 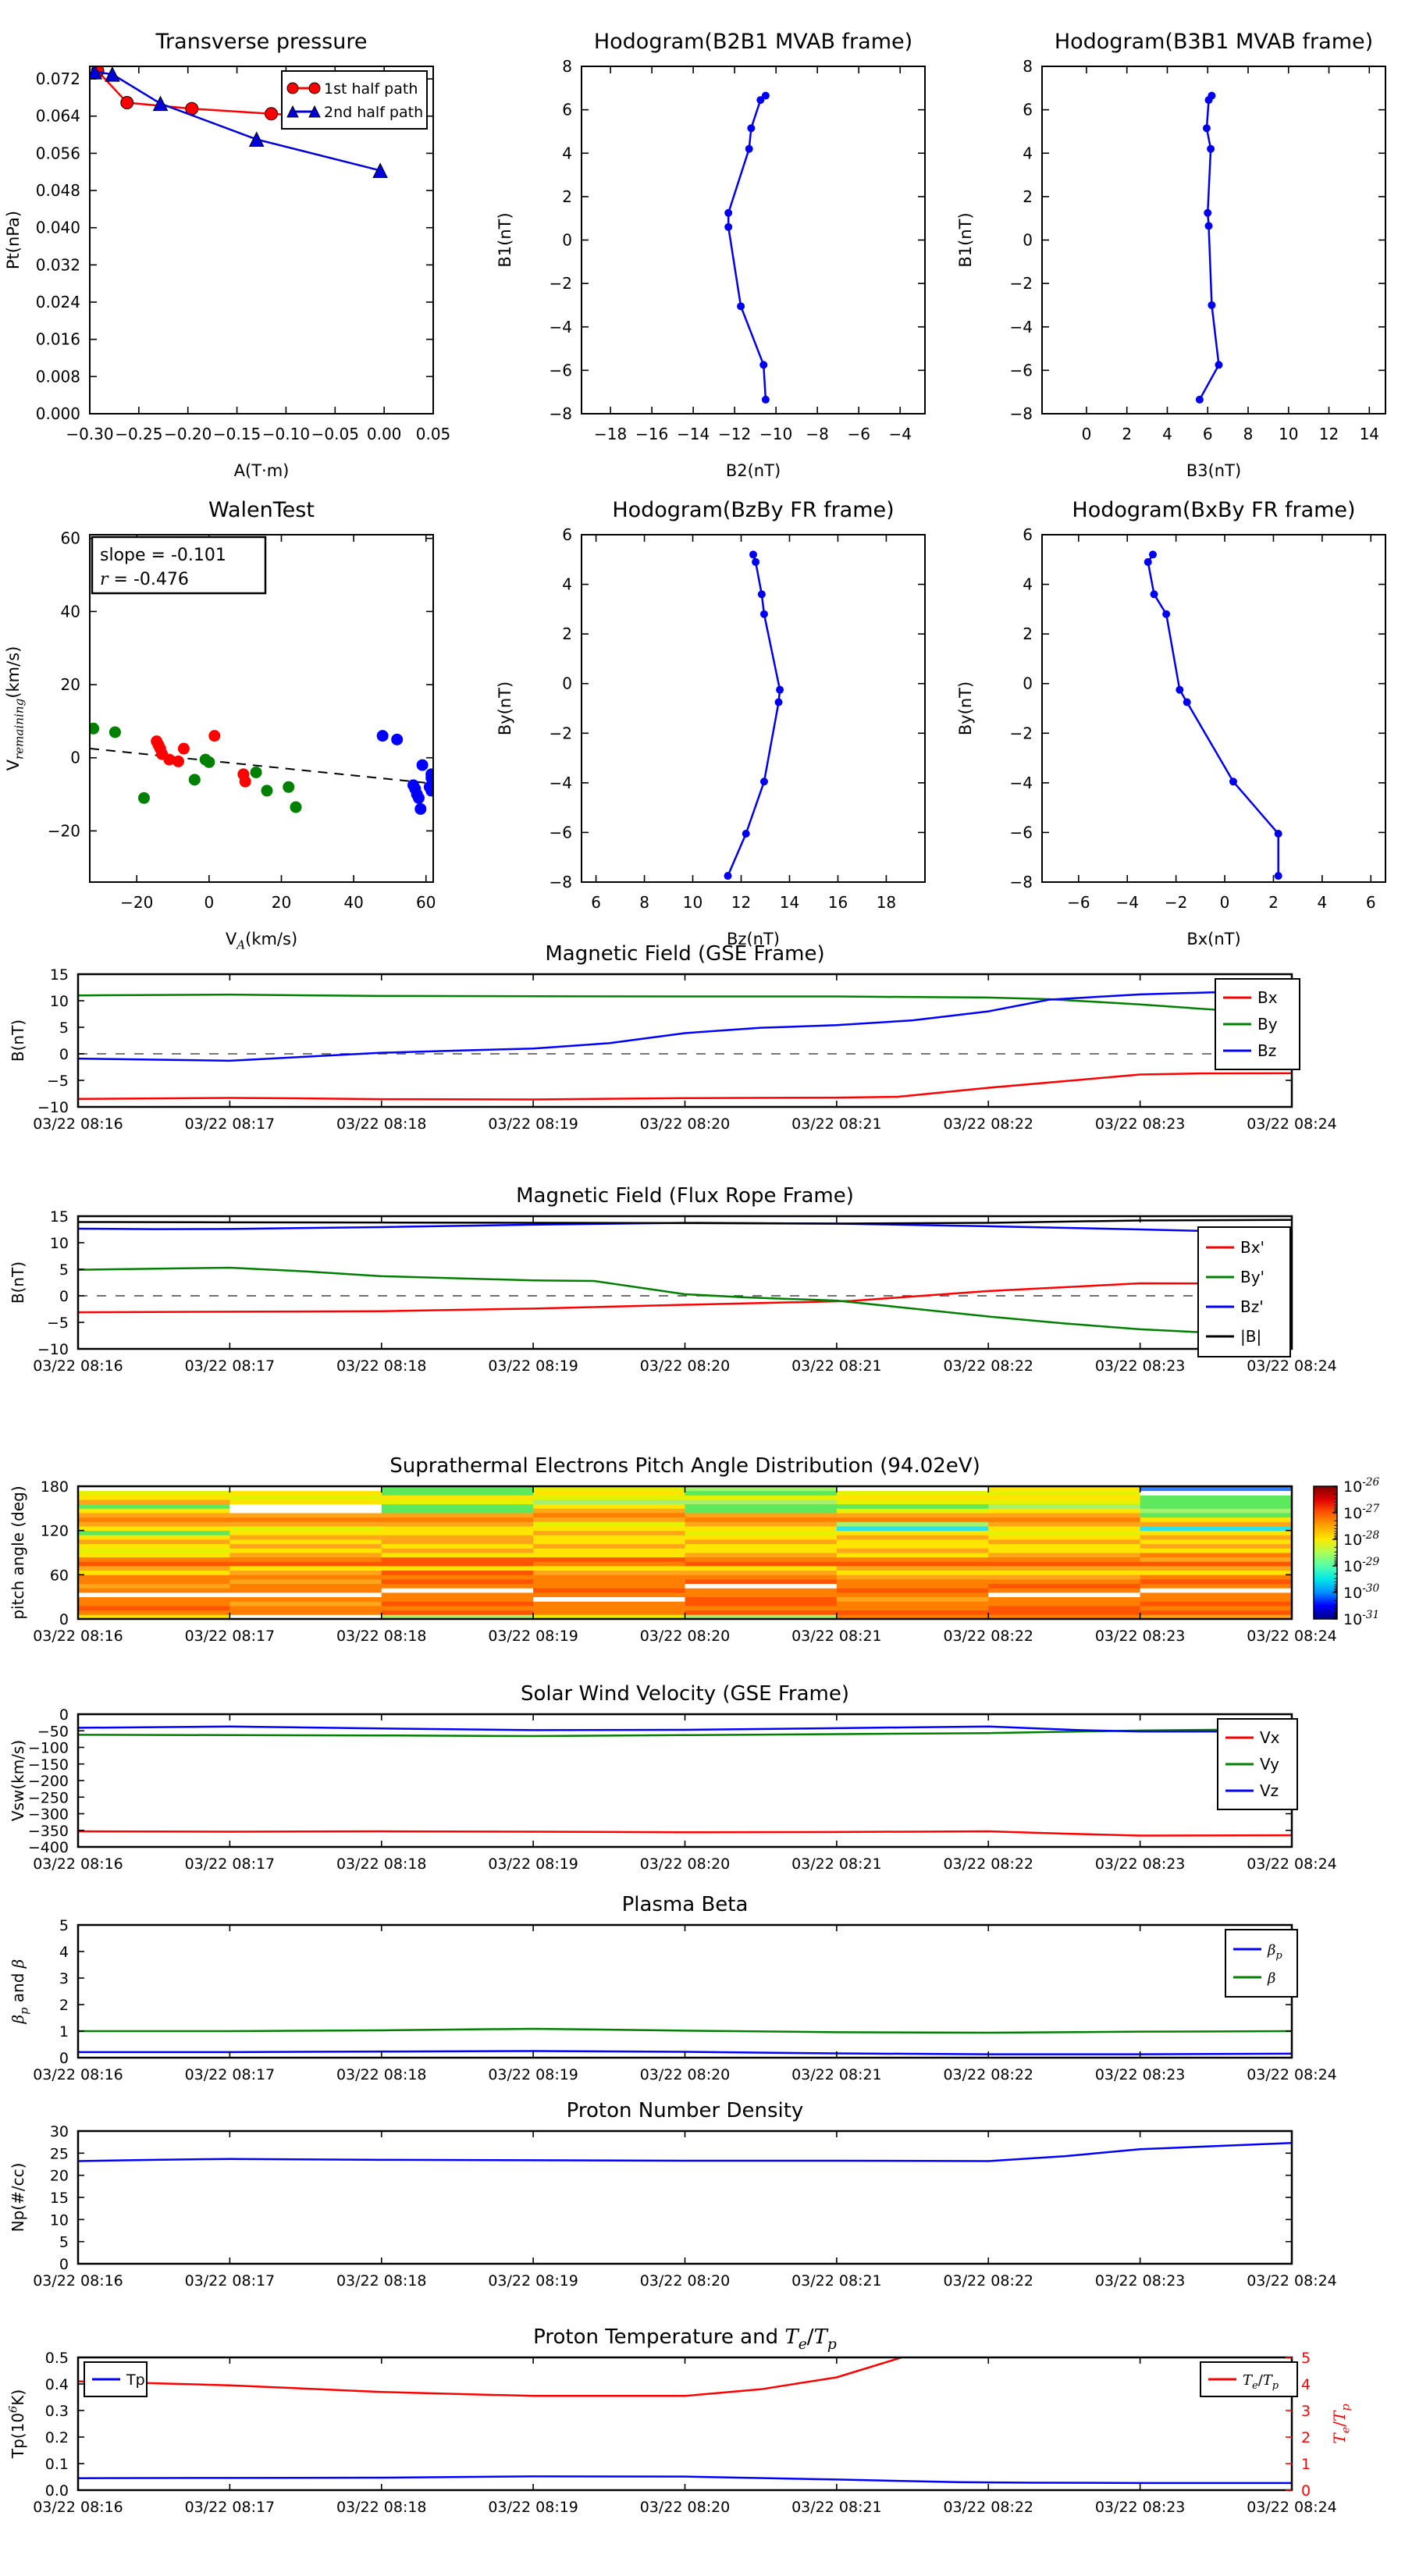 I want to click on svg-text: 0.008, so click(x=58, y=376).